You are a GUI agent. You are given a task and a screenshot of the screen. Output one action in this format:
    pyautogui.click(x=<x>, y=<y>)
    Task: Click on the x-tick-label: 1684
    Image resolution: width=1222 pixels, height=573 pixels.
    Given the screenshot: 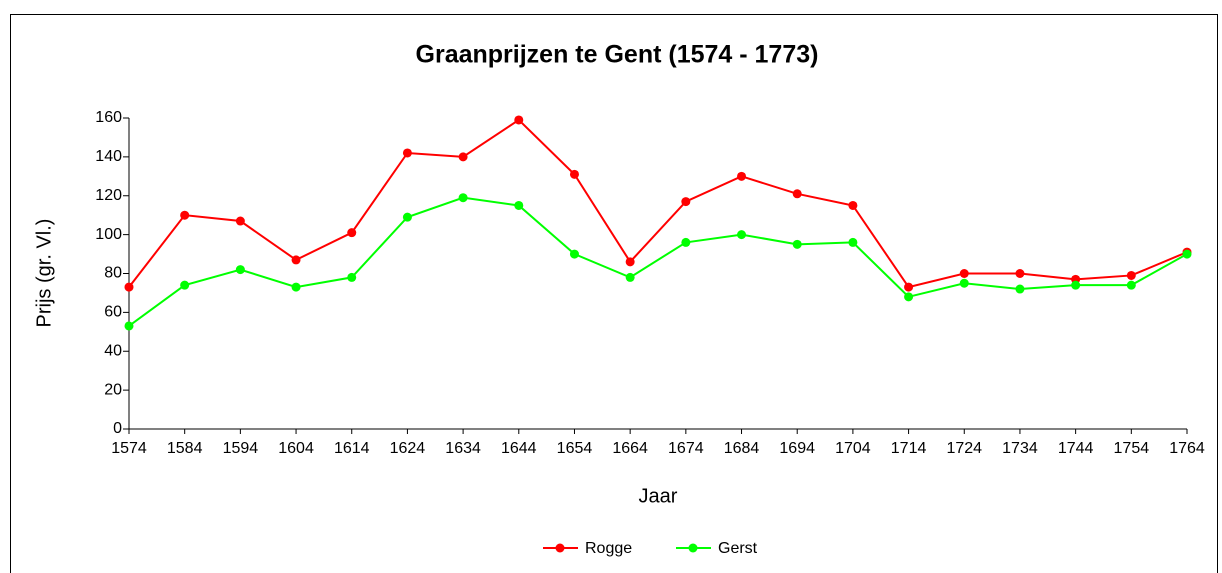 What is the action you would take?
    pyautogui.click(x=742, y=448)
    